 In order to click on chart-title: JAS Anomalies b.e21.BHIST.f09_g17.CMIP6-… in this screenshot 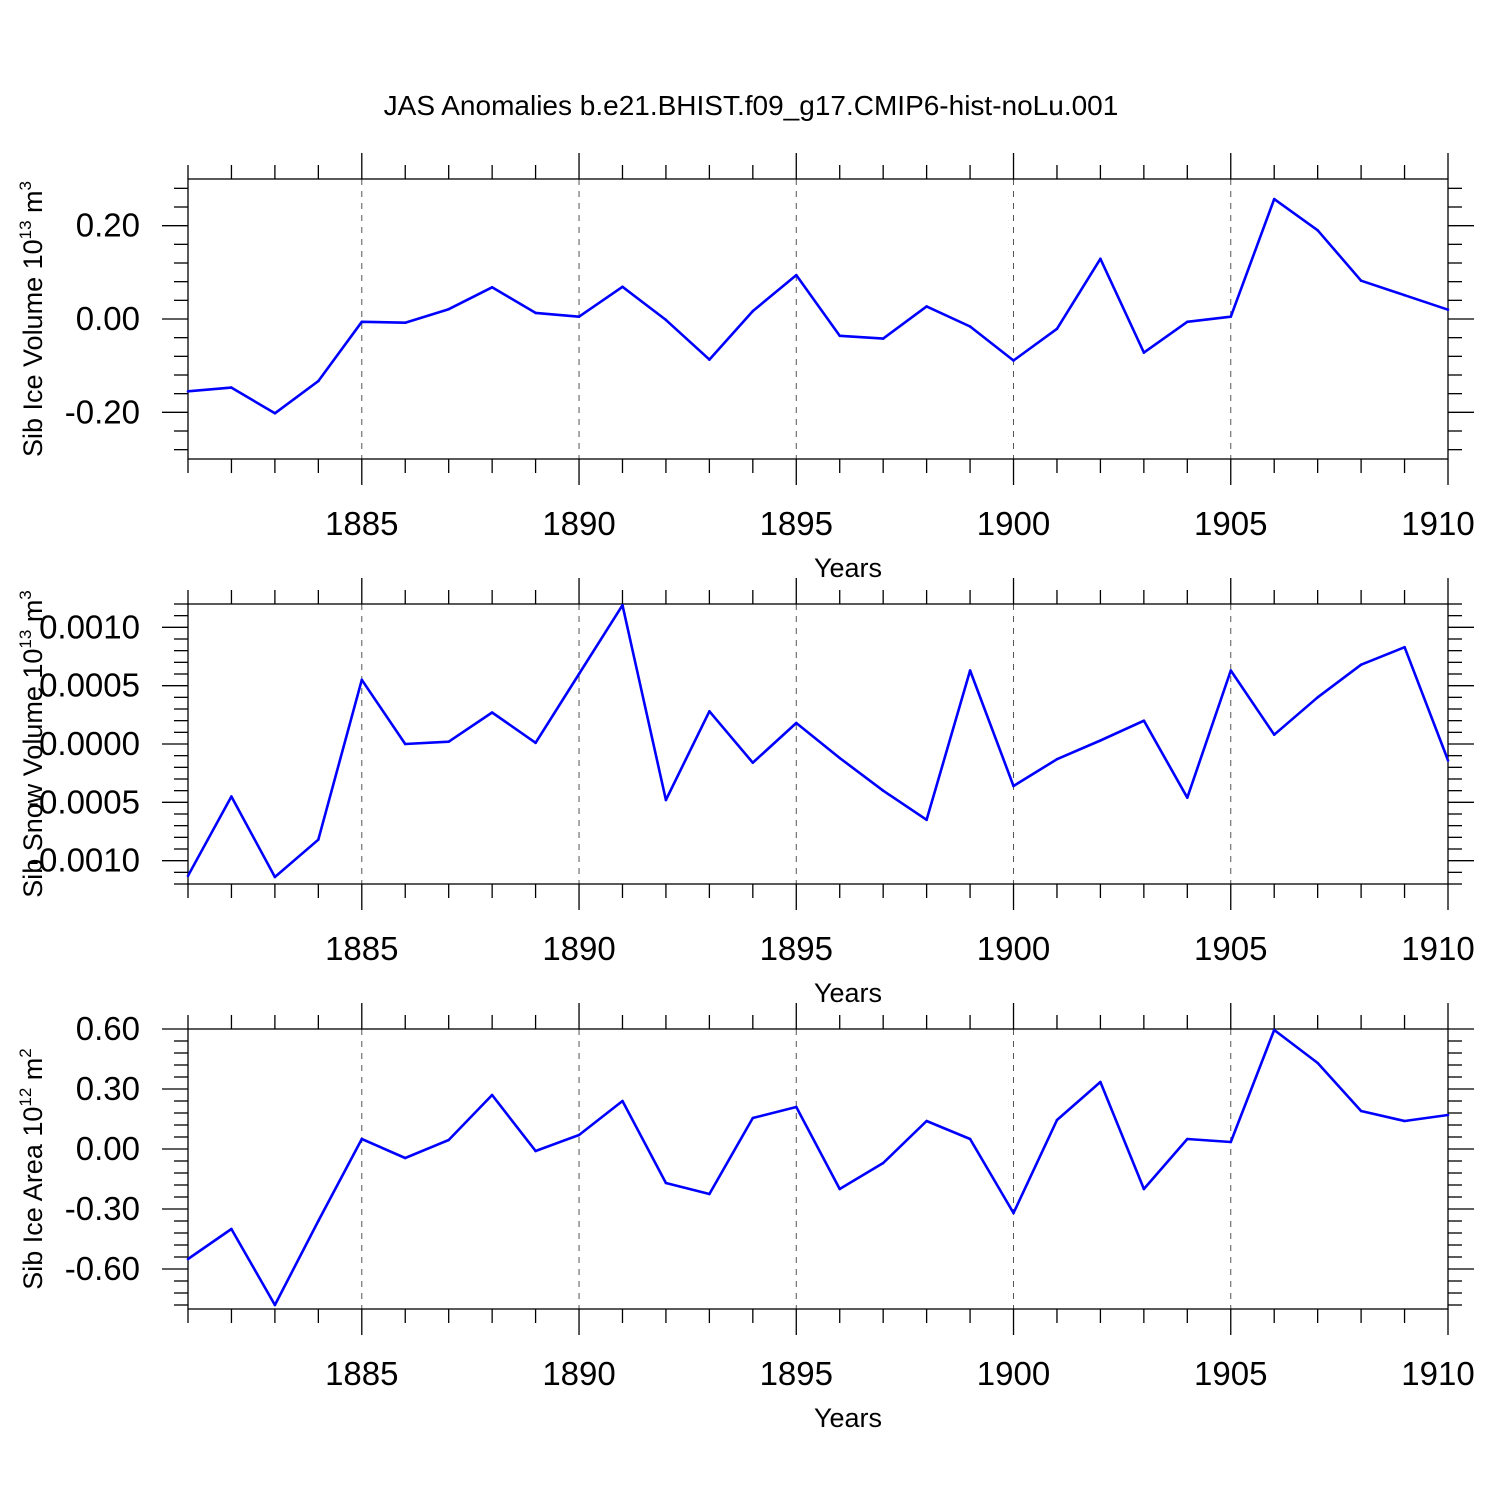, I will do `click(751, 105)`.